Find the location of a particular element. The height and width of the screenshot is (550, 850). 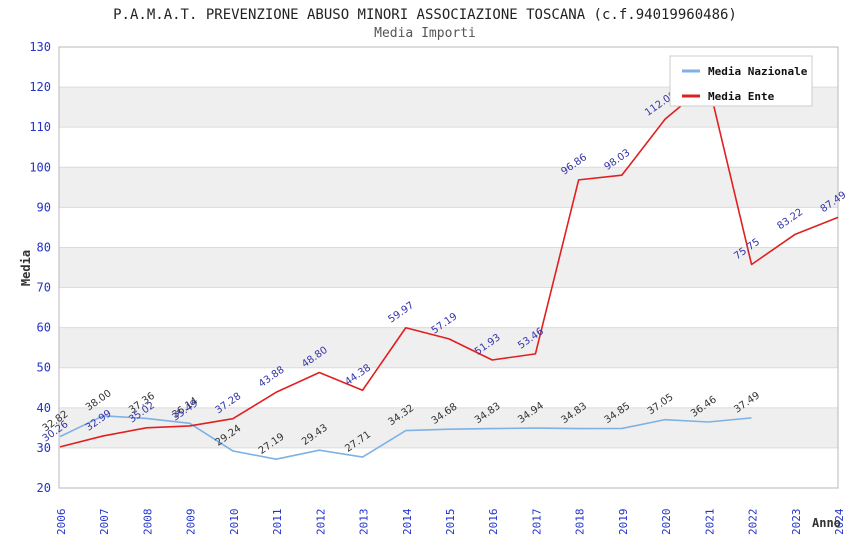

x-tick-label: 2018 is located at coordinates (580, 522).